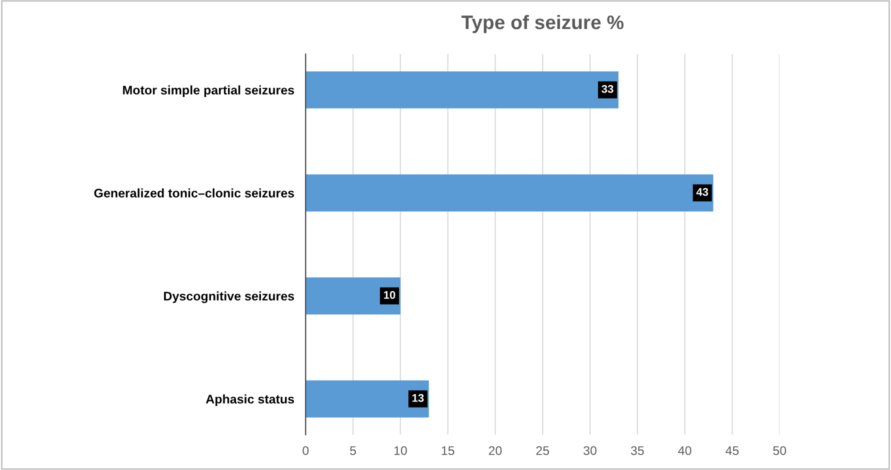 The width and height of the screenshot is (891, 470). What do you see at coordinates (702, 192) in the screenshot?
I see `data-label: 43` at bounding box center [702, 192].